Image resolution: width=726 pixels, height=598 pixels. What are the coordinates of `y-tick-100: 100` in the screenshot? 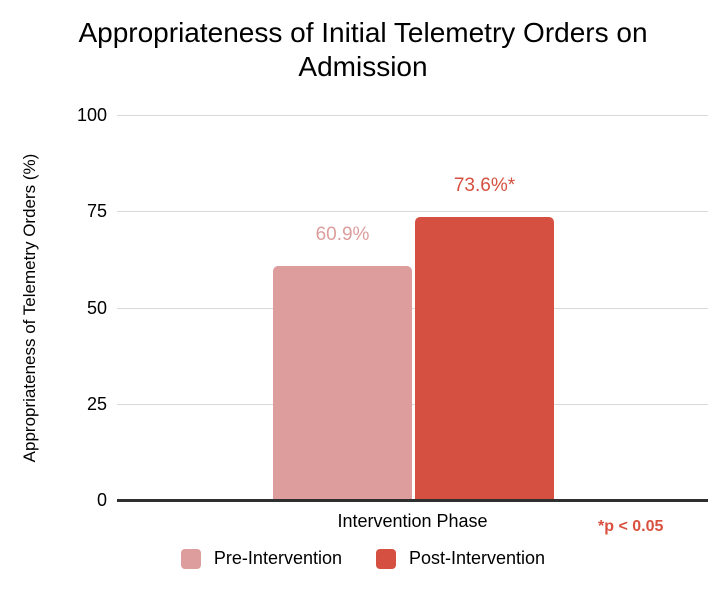 It's located at (91, 115).